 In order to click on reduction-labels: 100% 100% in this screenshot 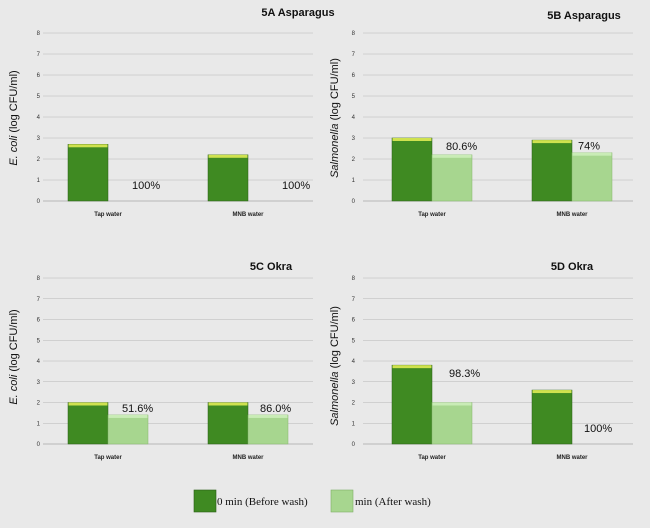, I will do `click(221, 186)`.